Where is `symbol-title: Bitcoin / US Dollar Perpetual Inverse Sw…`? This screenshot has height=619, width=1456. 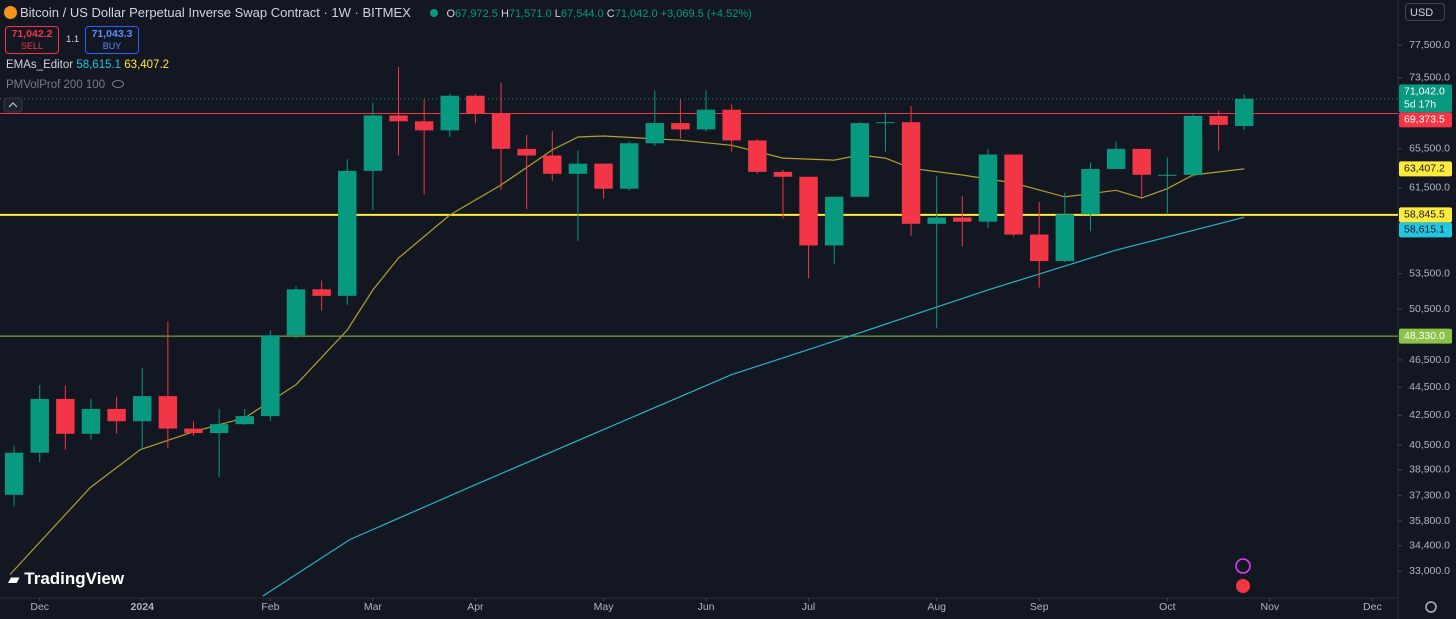 symbol-title: Bitcoin / US Dollar Perpetual Inverse Sw… is located at coordinates (215, 12).